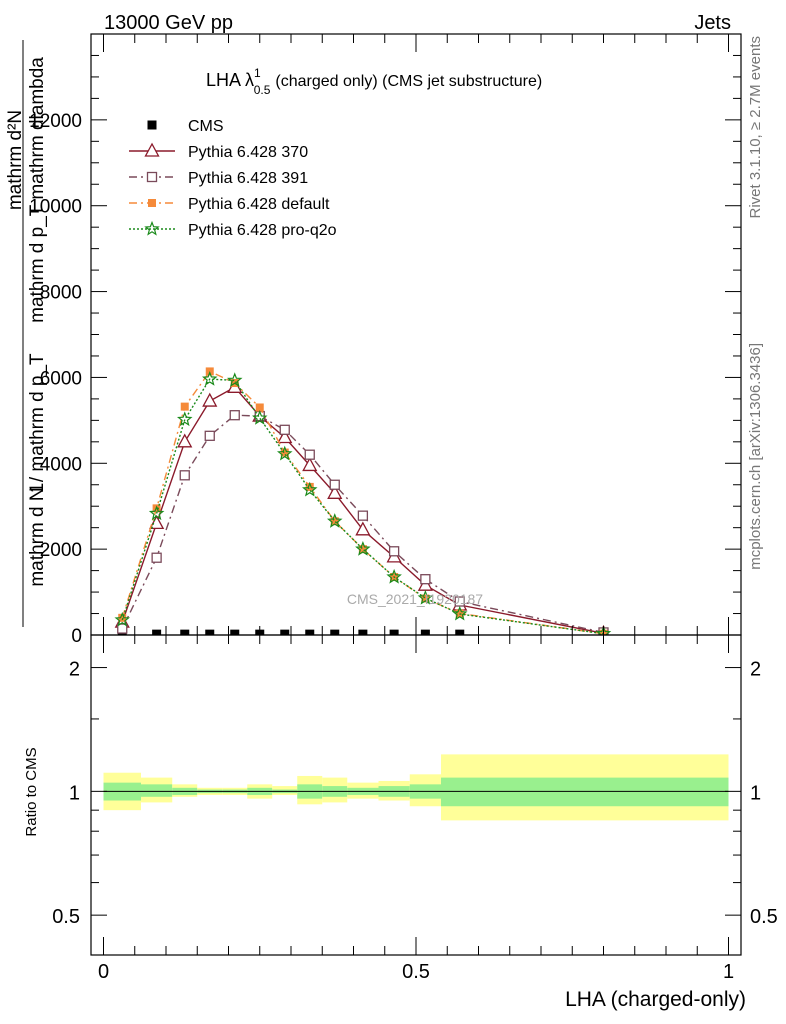  What do you see at coordinates (262, 230) in the screenshot?
I see `legend-label: Pythia 6.428 pro-q2o` at bounding box center [262, 230].